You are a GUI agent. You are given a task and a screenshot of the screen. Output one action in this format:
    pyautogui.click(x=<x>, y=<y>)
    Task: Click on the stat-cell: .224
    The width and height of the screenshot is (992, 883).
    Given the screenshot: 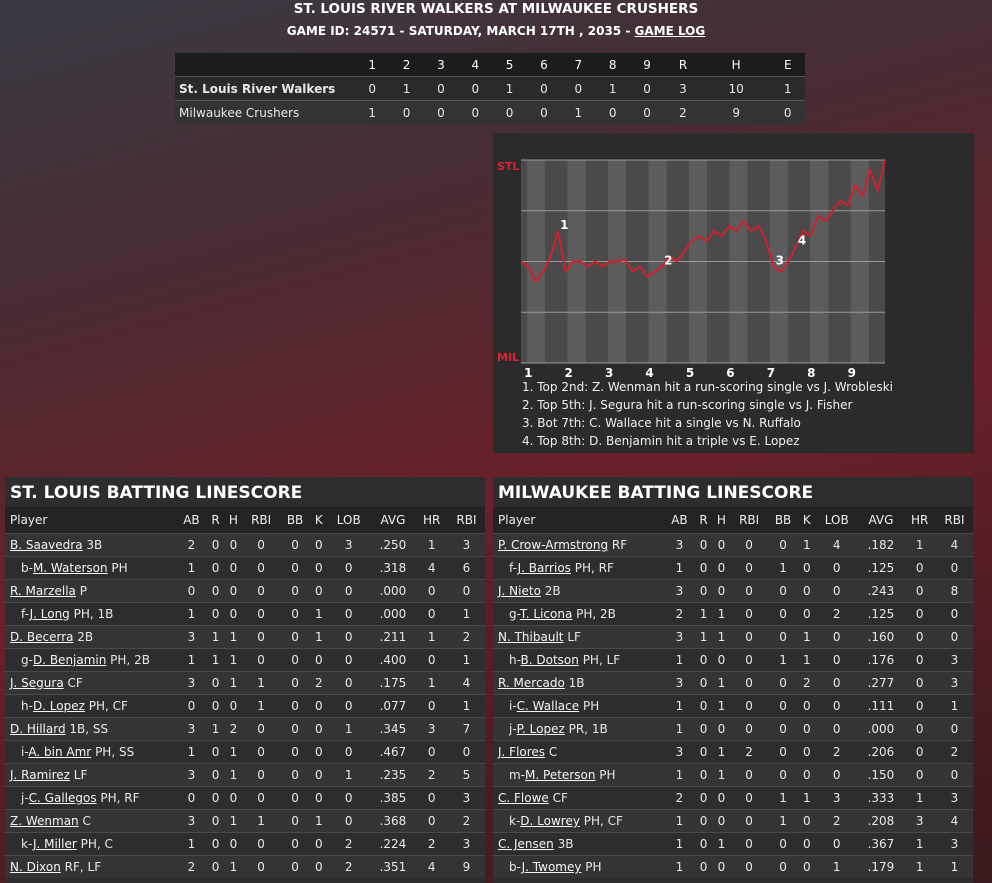 What is the action you would take?
    pyautogui.click(x=393, y=844)
    